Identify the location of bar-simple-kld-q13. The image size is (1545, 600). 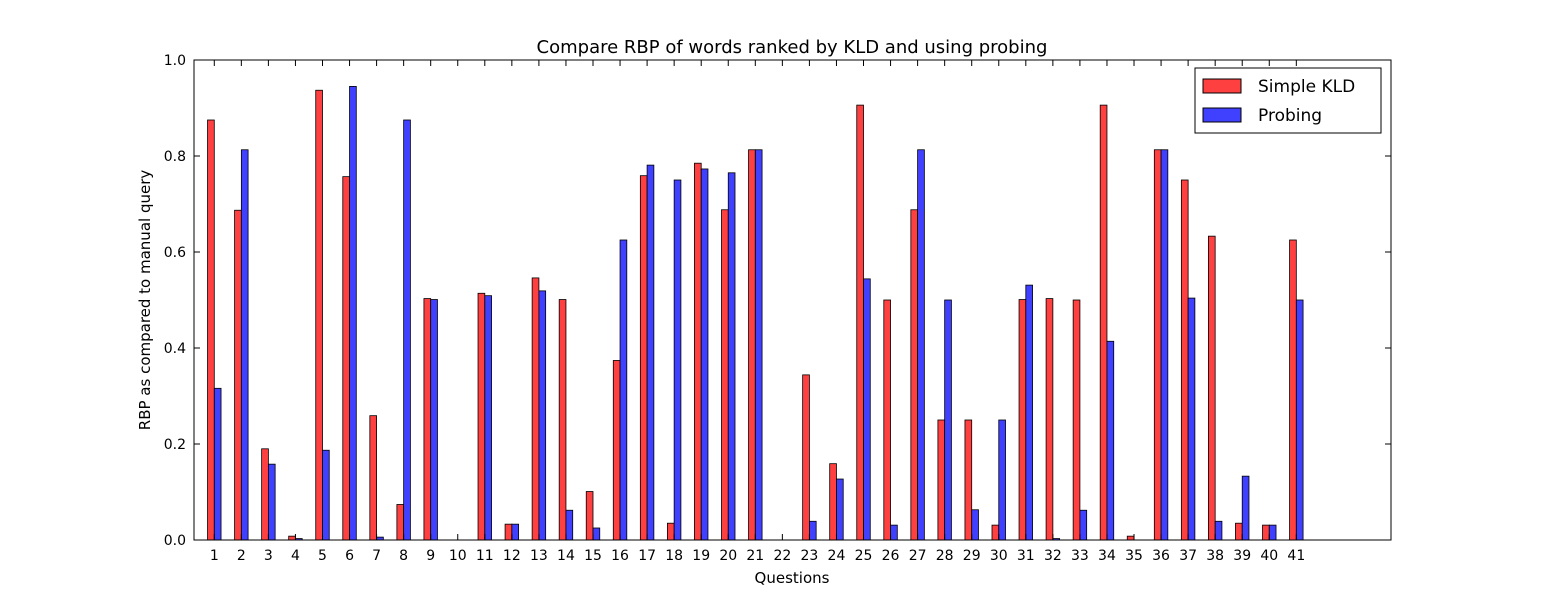
(535, 409).